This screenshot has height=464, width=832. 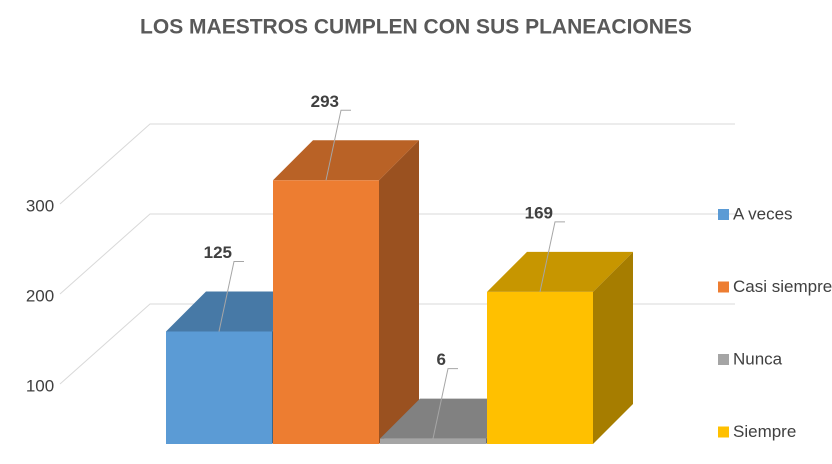 What do you see at coordinates (325, 101) in the screenshot?
I see `data-label: 293` at bounding box center [325, 101].